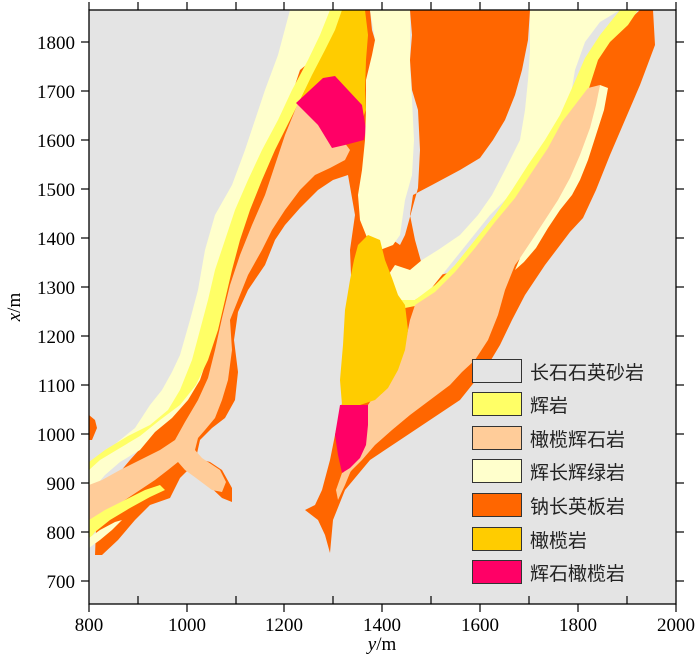  What do you see at coordinates (578, 625) in the screenshot?
I see `x-tick-label: 1800` at bounding box center [578, 625].